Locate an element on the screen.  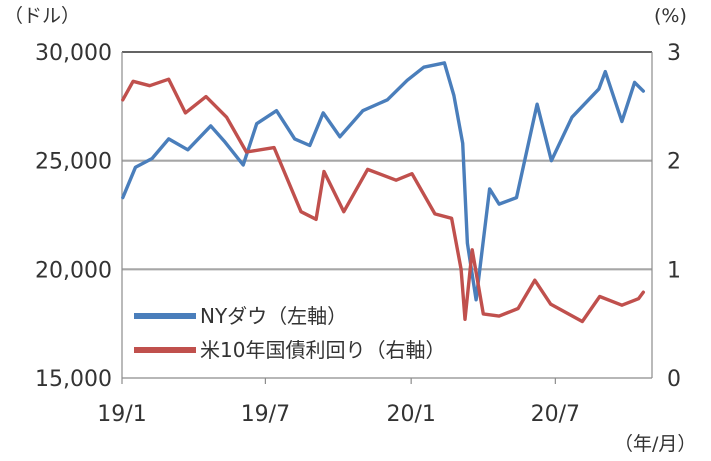
x-tick-label: 19/7 is located at coordinates (265, 414).